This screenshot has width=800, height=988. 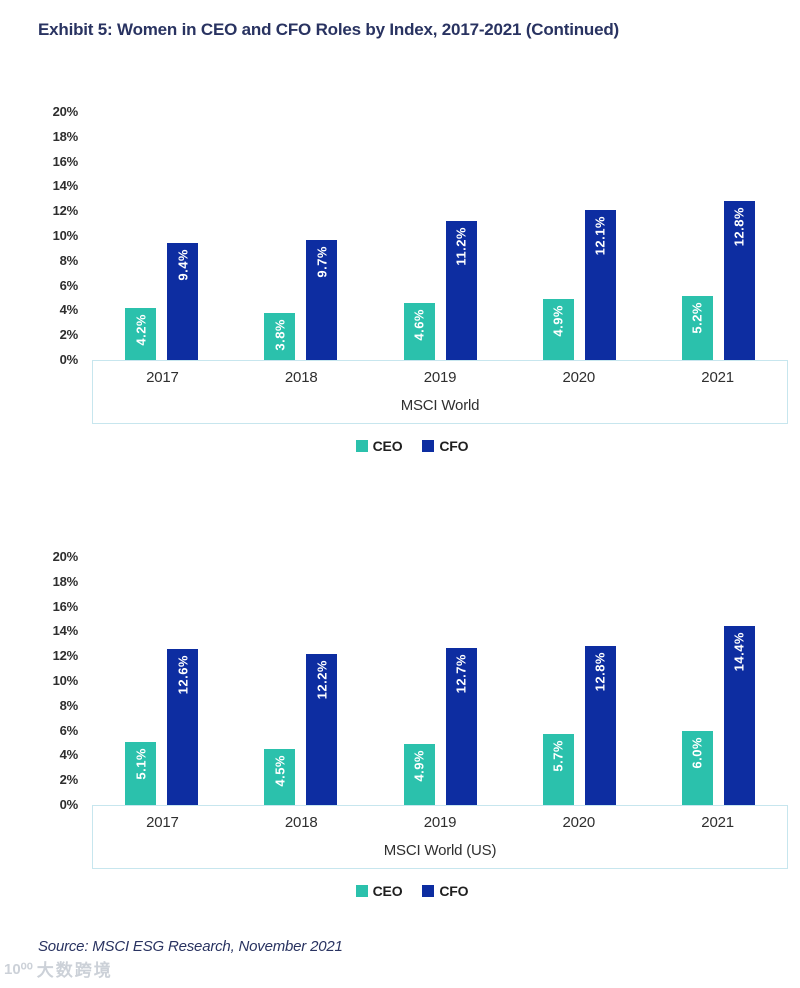 What do you see at coordinates (600, 236) in the screenshot?
I see `bar-value-label: 12.1%` at bounding box center [600, 236].